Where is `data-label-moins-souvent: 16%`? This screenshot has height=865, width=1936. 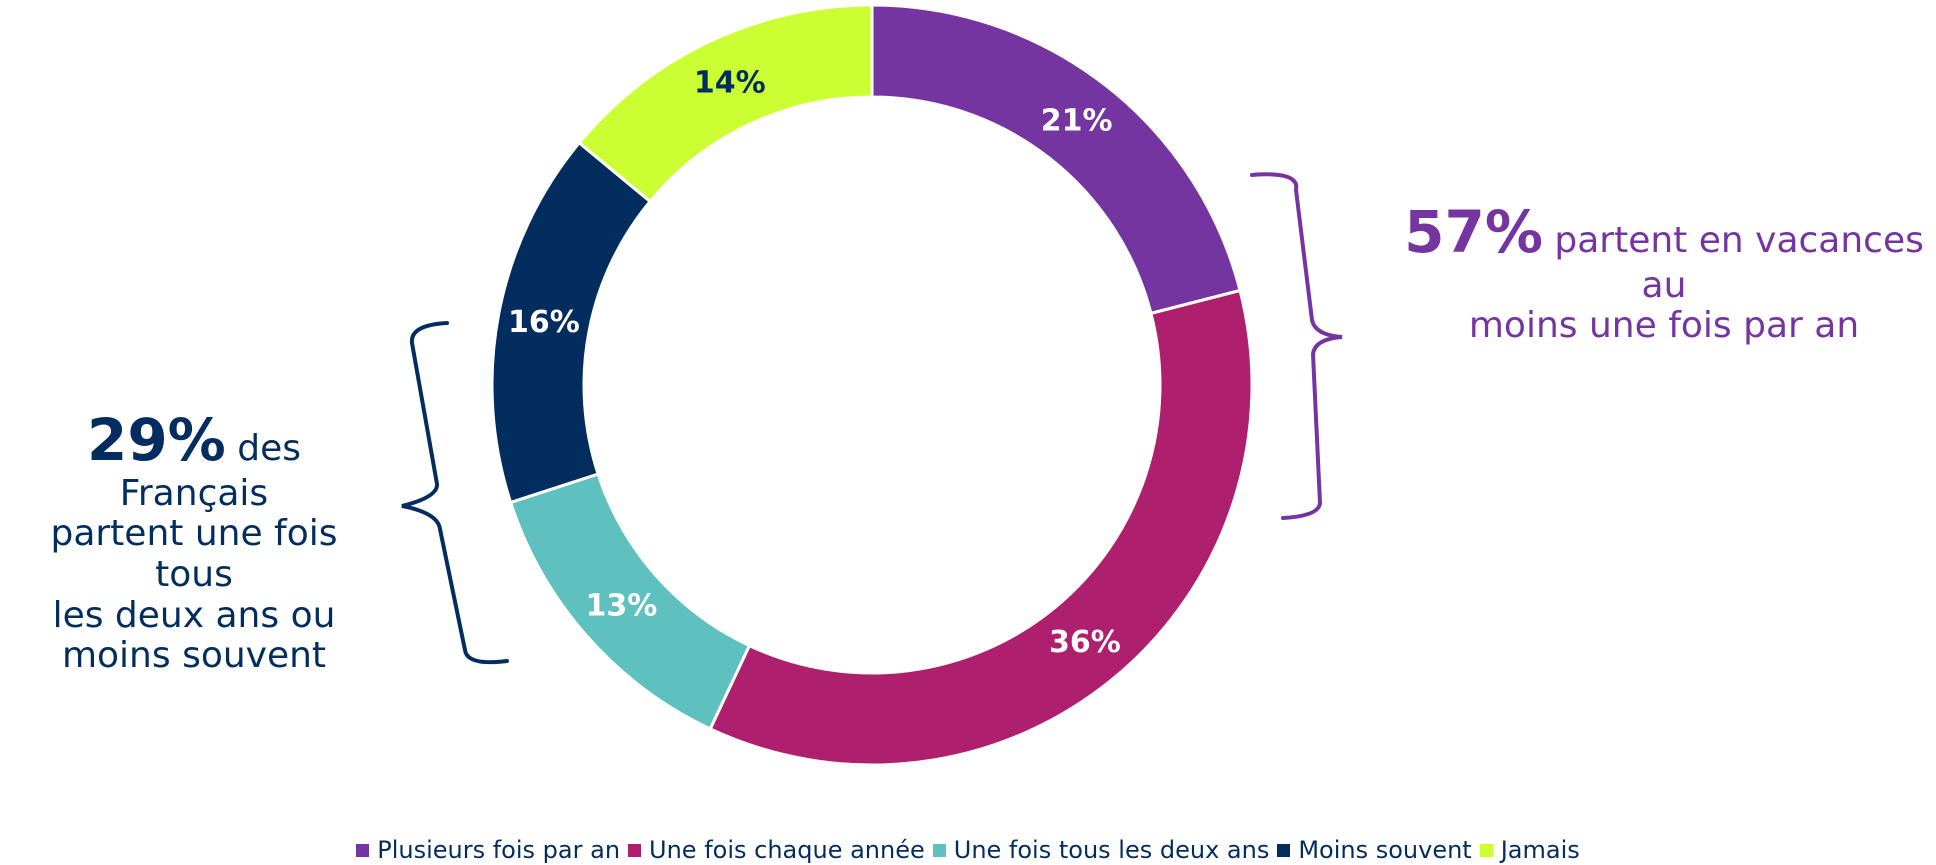
data-label-moins-souvent: 16% is located at coordinates (544, 322).